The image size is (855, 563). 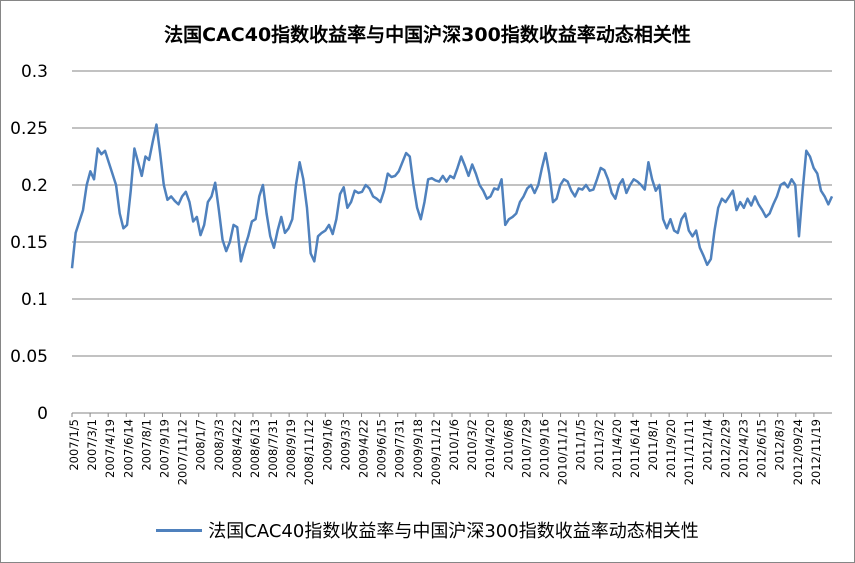 I want to click on x-tick-label: 2009/4/22, so click(x=364, y=448).